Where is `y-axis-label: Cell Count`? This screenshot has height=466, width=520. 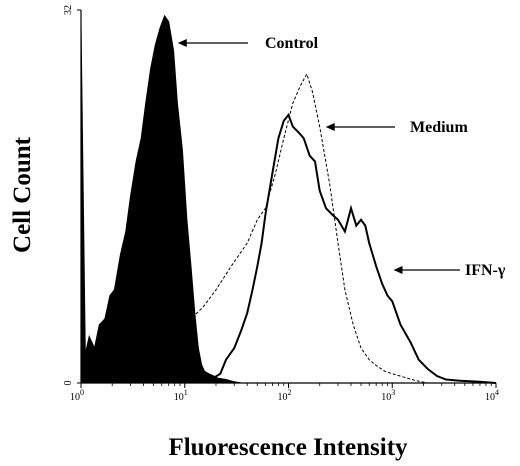 y-axis-label: Cell Count is located at coordinates (22, 194).